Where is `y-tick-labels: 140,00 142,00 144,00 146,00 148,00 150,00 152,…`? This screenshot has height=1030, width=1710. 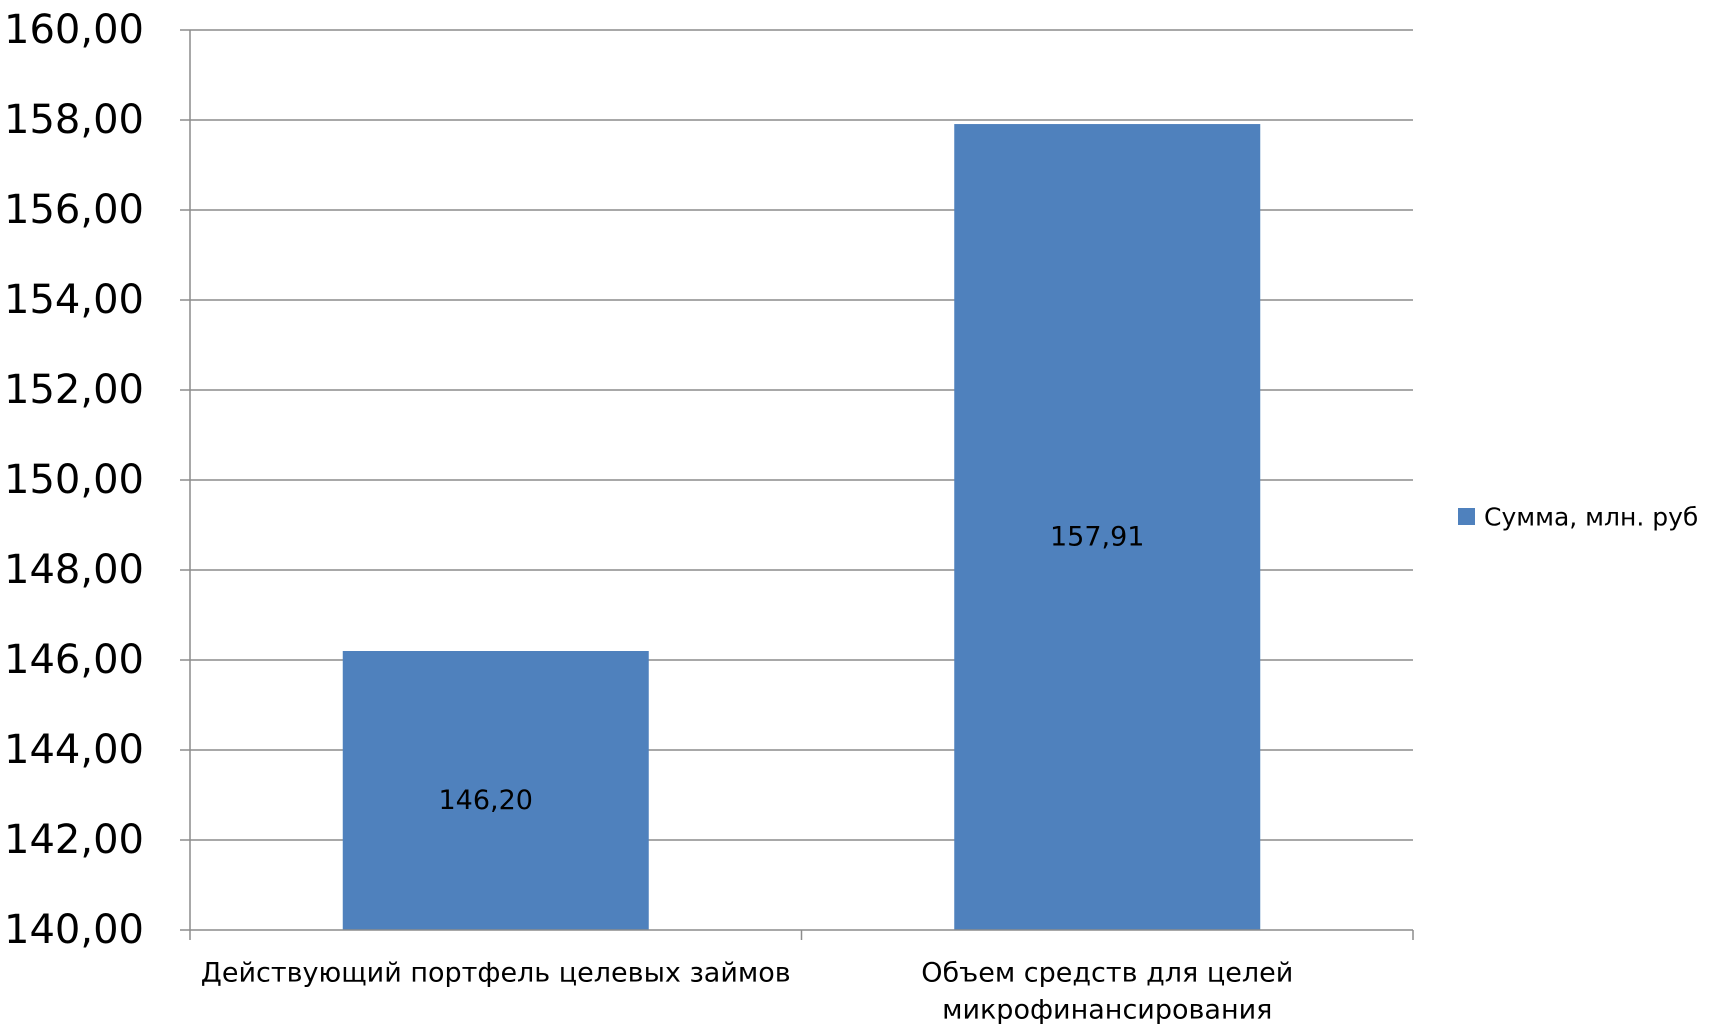 y-tick-labels: 140,00 142,00 144,00 146,00 148,00 150,00 152,… is located at coordinates (74, 480).